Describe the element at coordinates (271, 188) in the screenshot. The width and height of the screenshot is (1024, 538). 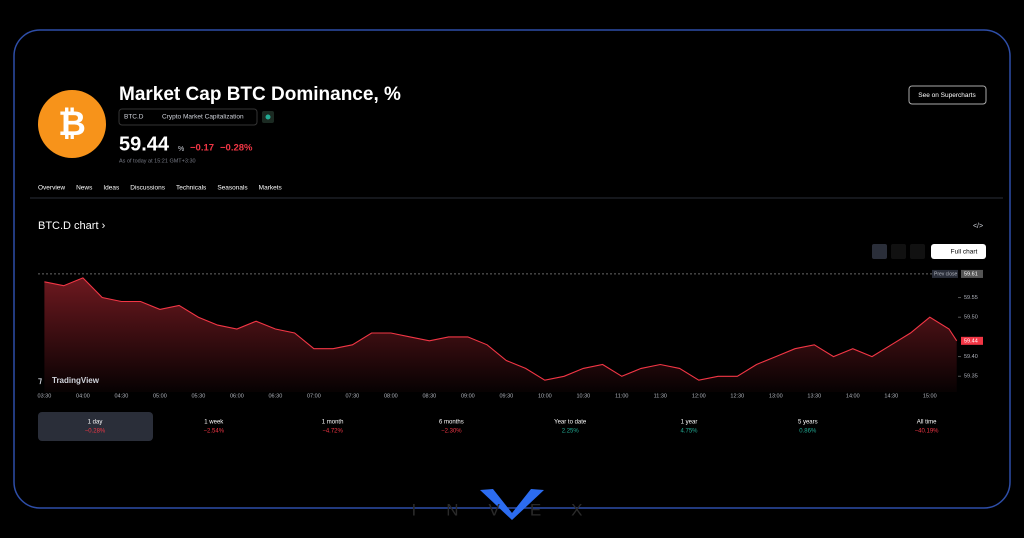
I see `tab: Markets` at that location.